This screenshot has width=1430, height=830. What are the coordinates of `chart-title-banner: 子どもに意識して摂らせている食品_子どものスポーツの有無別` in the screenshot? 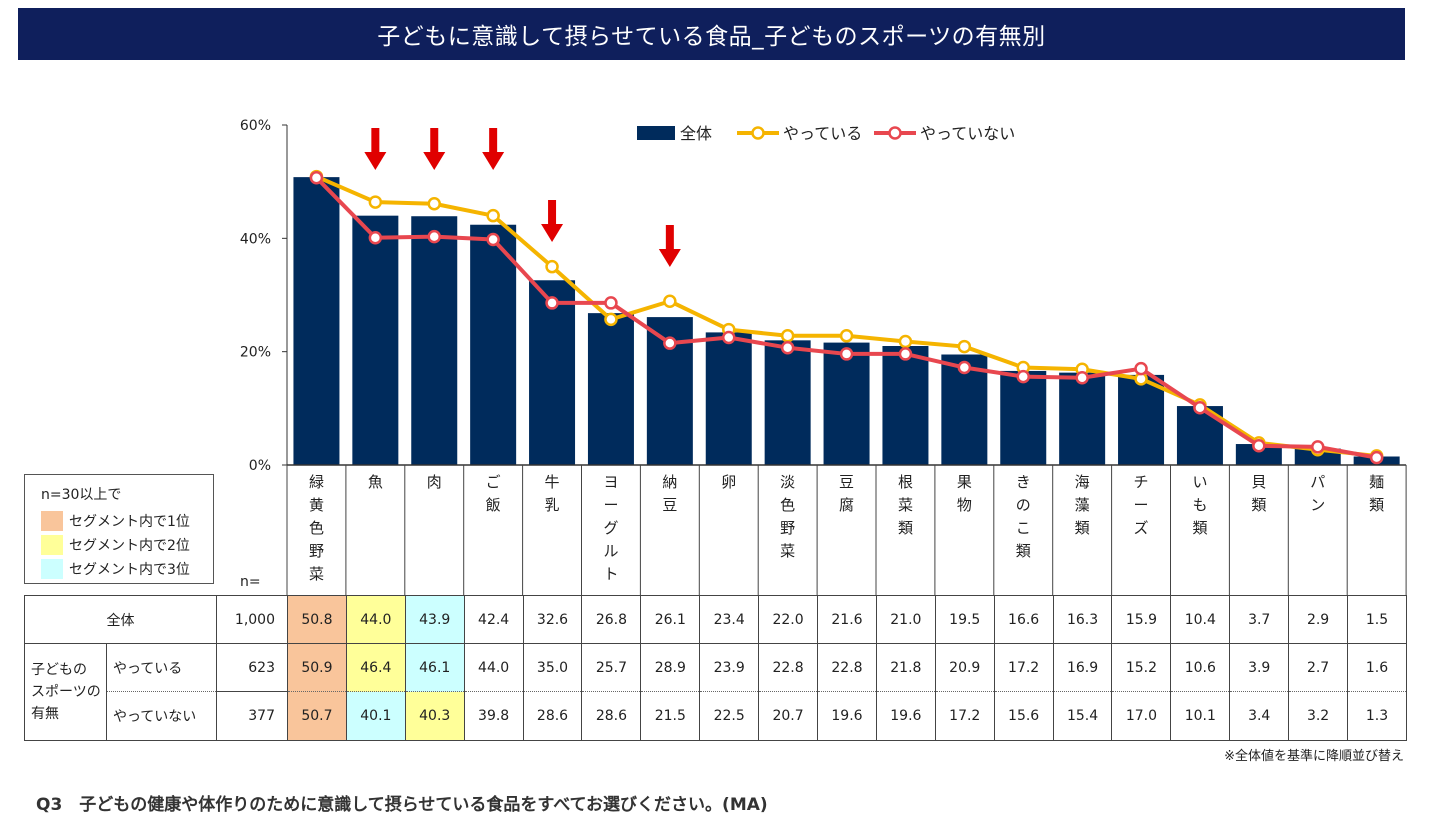 It's located at (711, 34).